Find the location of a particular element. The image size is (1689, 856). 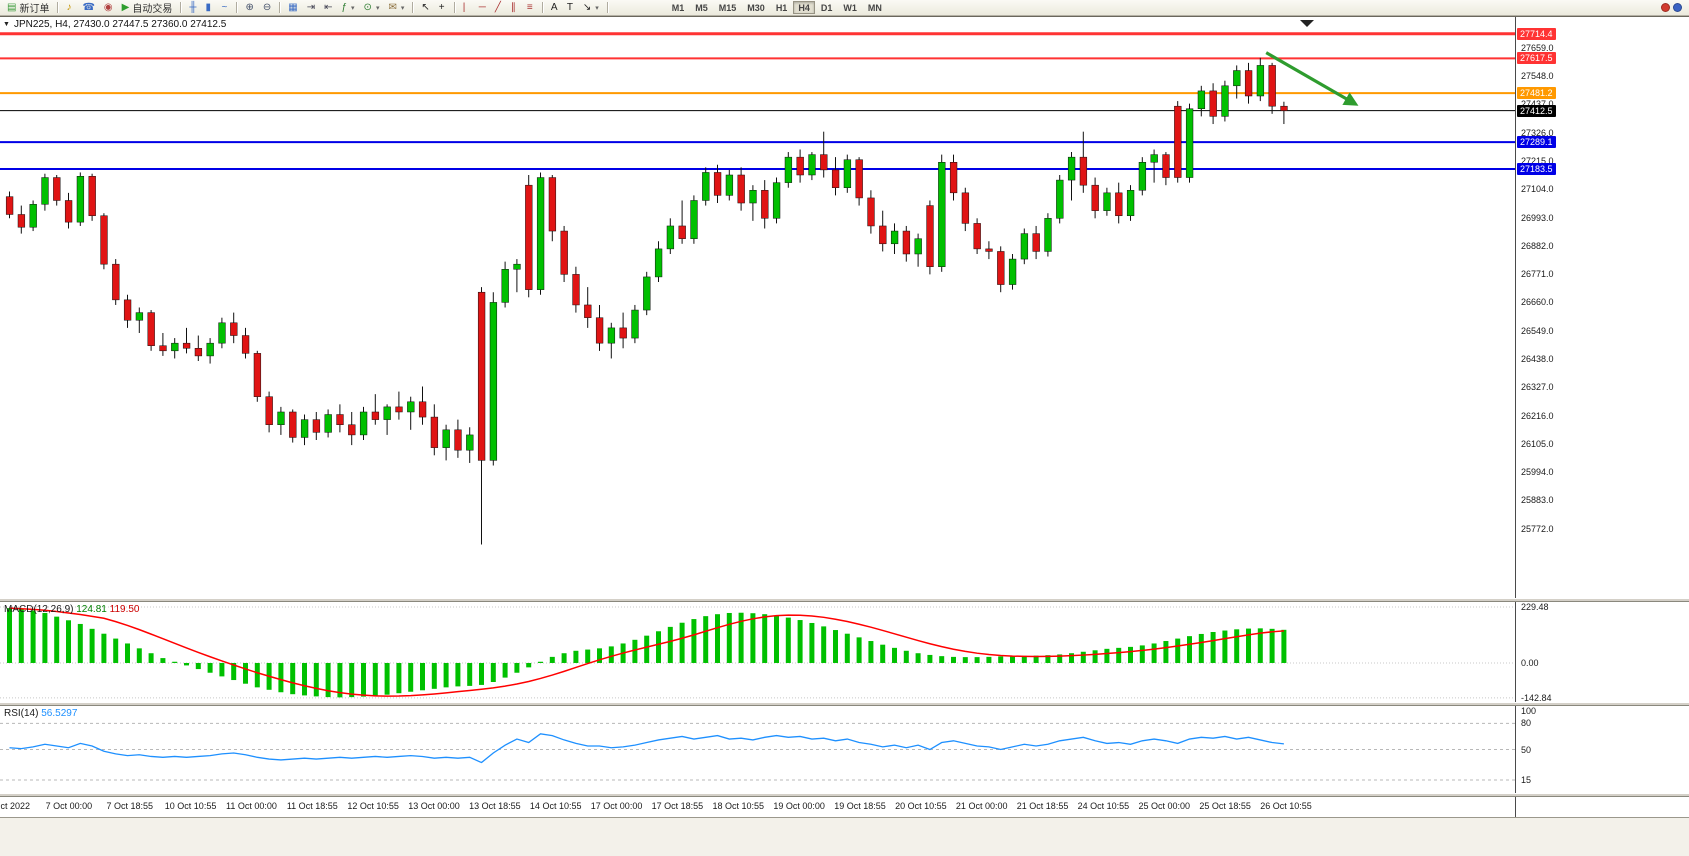

timeframe-toolbar: M1 M5 M15 M30 H1 H4 D1 W1 MN is located at coordinates (777, 7).